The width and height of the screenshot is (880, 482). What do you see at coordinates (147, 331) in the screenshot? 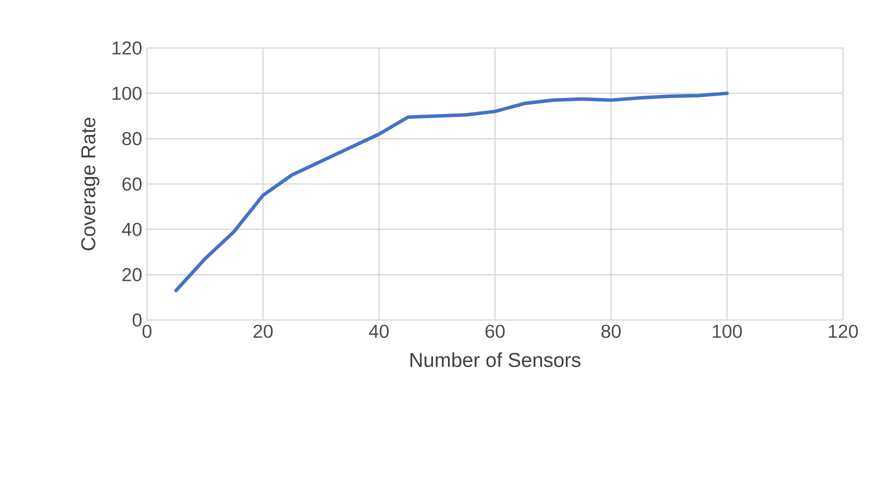
I see `x-tick-label: 0` at bounding box center [147, 331].